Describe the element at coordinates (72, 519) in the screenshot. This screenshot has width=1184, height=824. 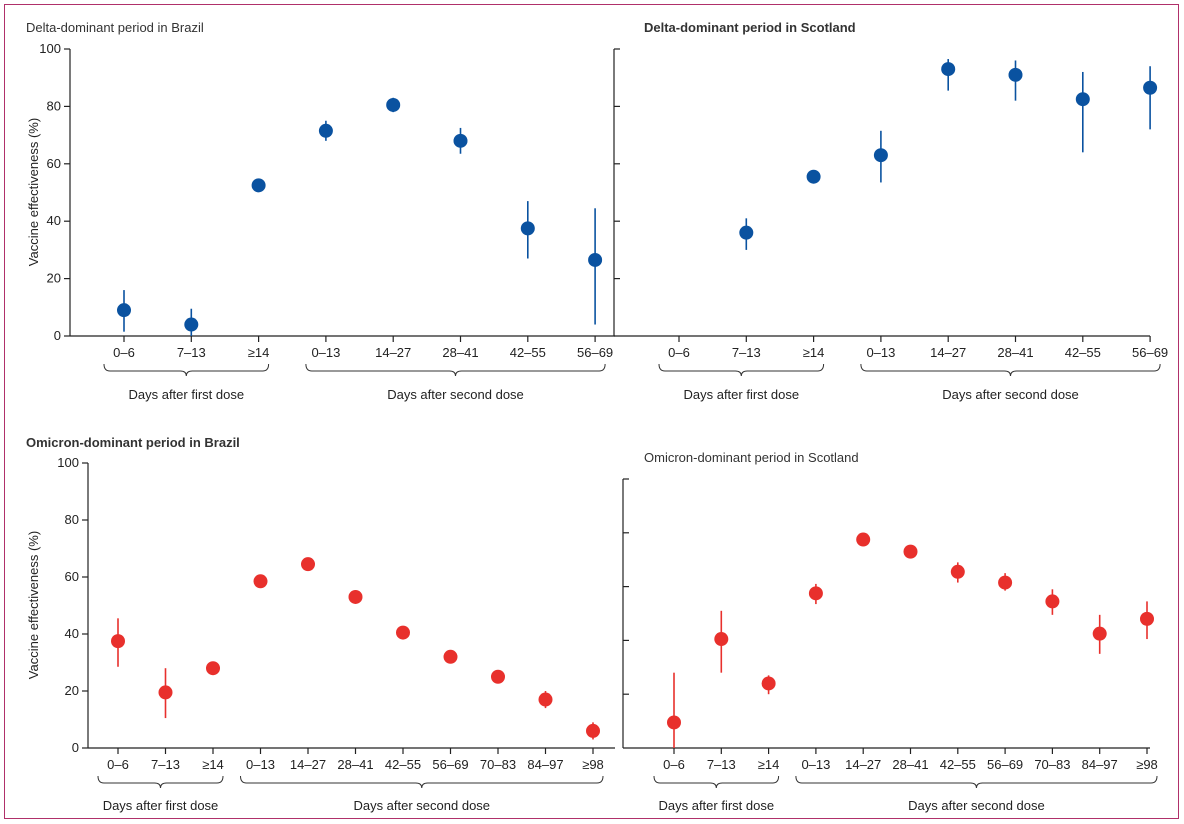
I see `y-tick-label: 80` at that location.